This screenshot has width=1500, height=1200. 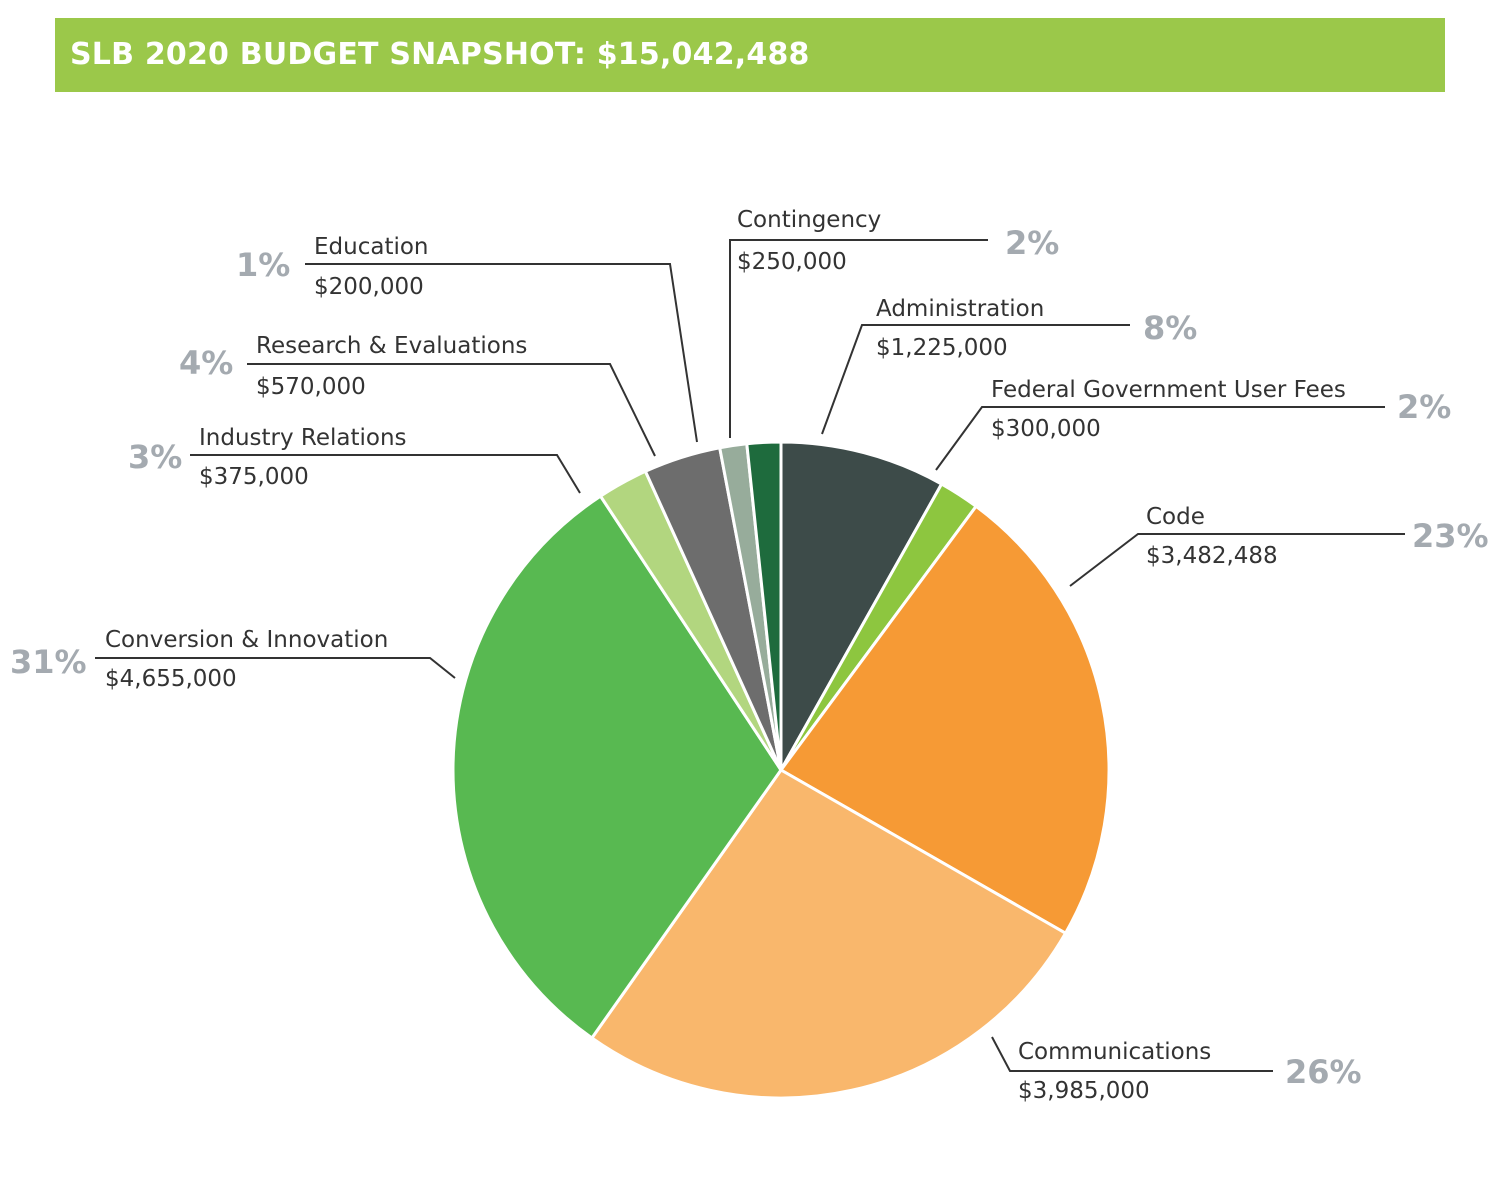 I want to click on pct-education: 1%, so click(x=263, y=265).